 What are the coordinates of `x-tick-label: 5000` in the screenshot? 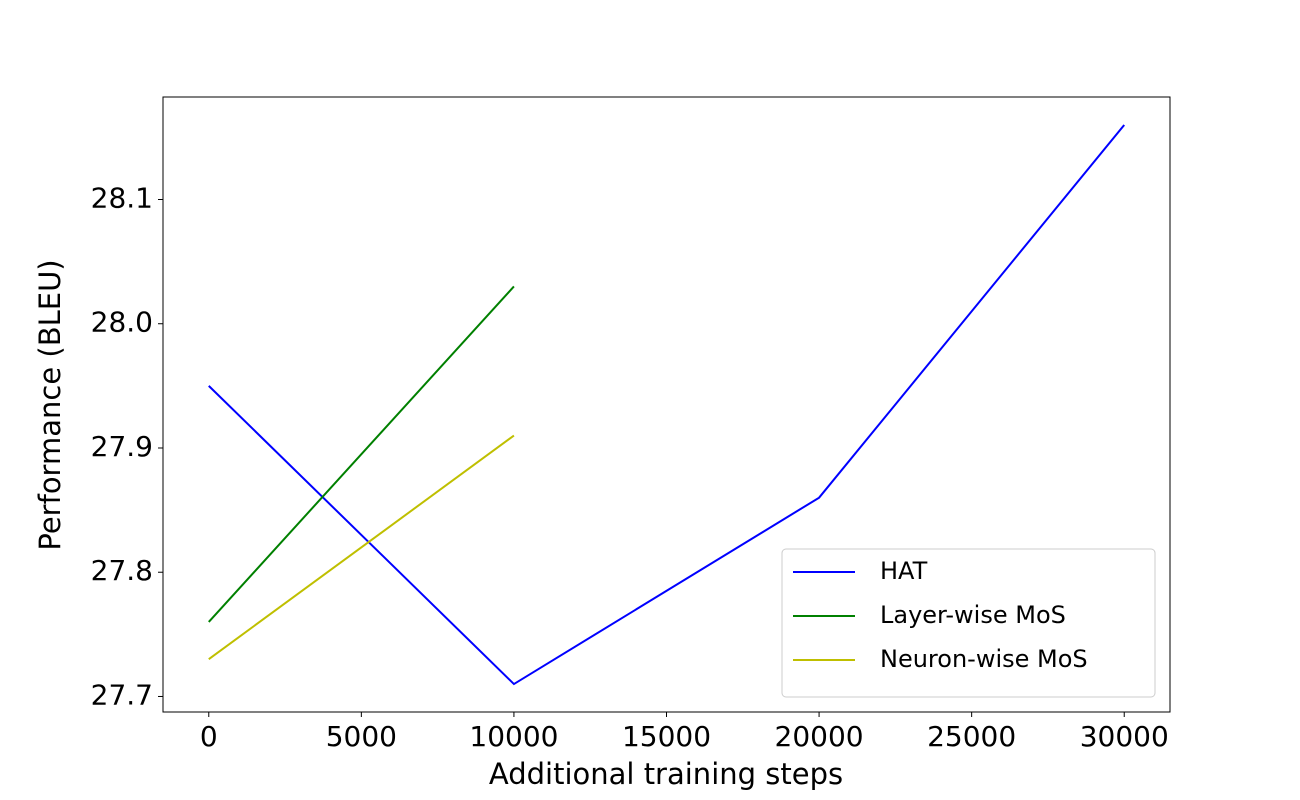 It's located at (361, 736).